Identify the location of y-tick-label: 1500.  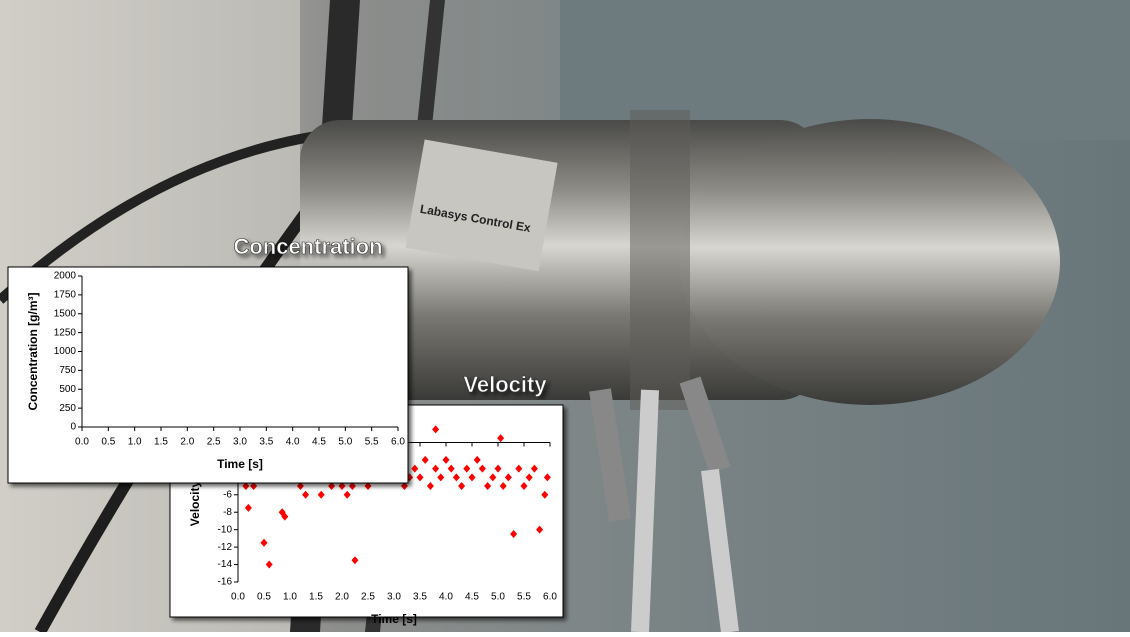
(65, 313).